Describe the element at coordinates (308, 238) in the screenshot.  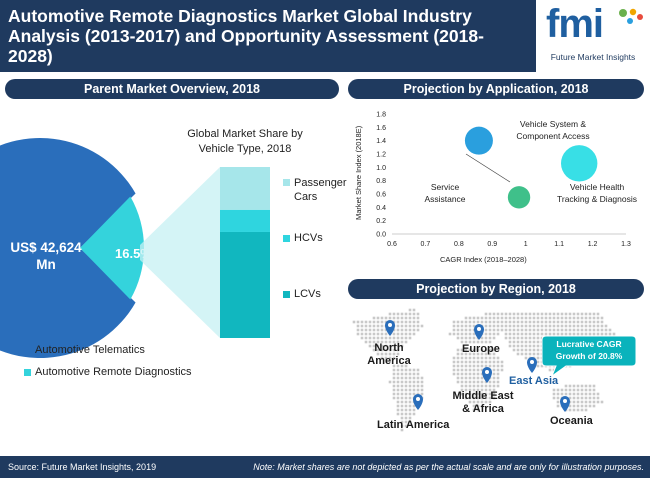
I see `label-hcvs: HCVs` at that location.